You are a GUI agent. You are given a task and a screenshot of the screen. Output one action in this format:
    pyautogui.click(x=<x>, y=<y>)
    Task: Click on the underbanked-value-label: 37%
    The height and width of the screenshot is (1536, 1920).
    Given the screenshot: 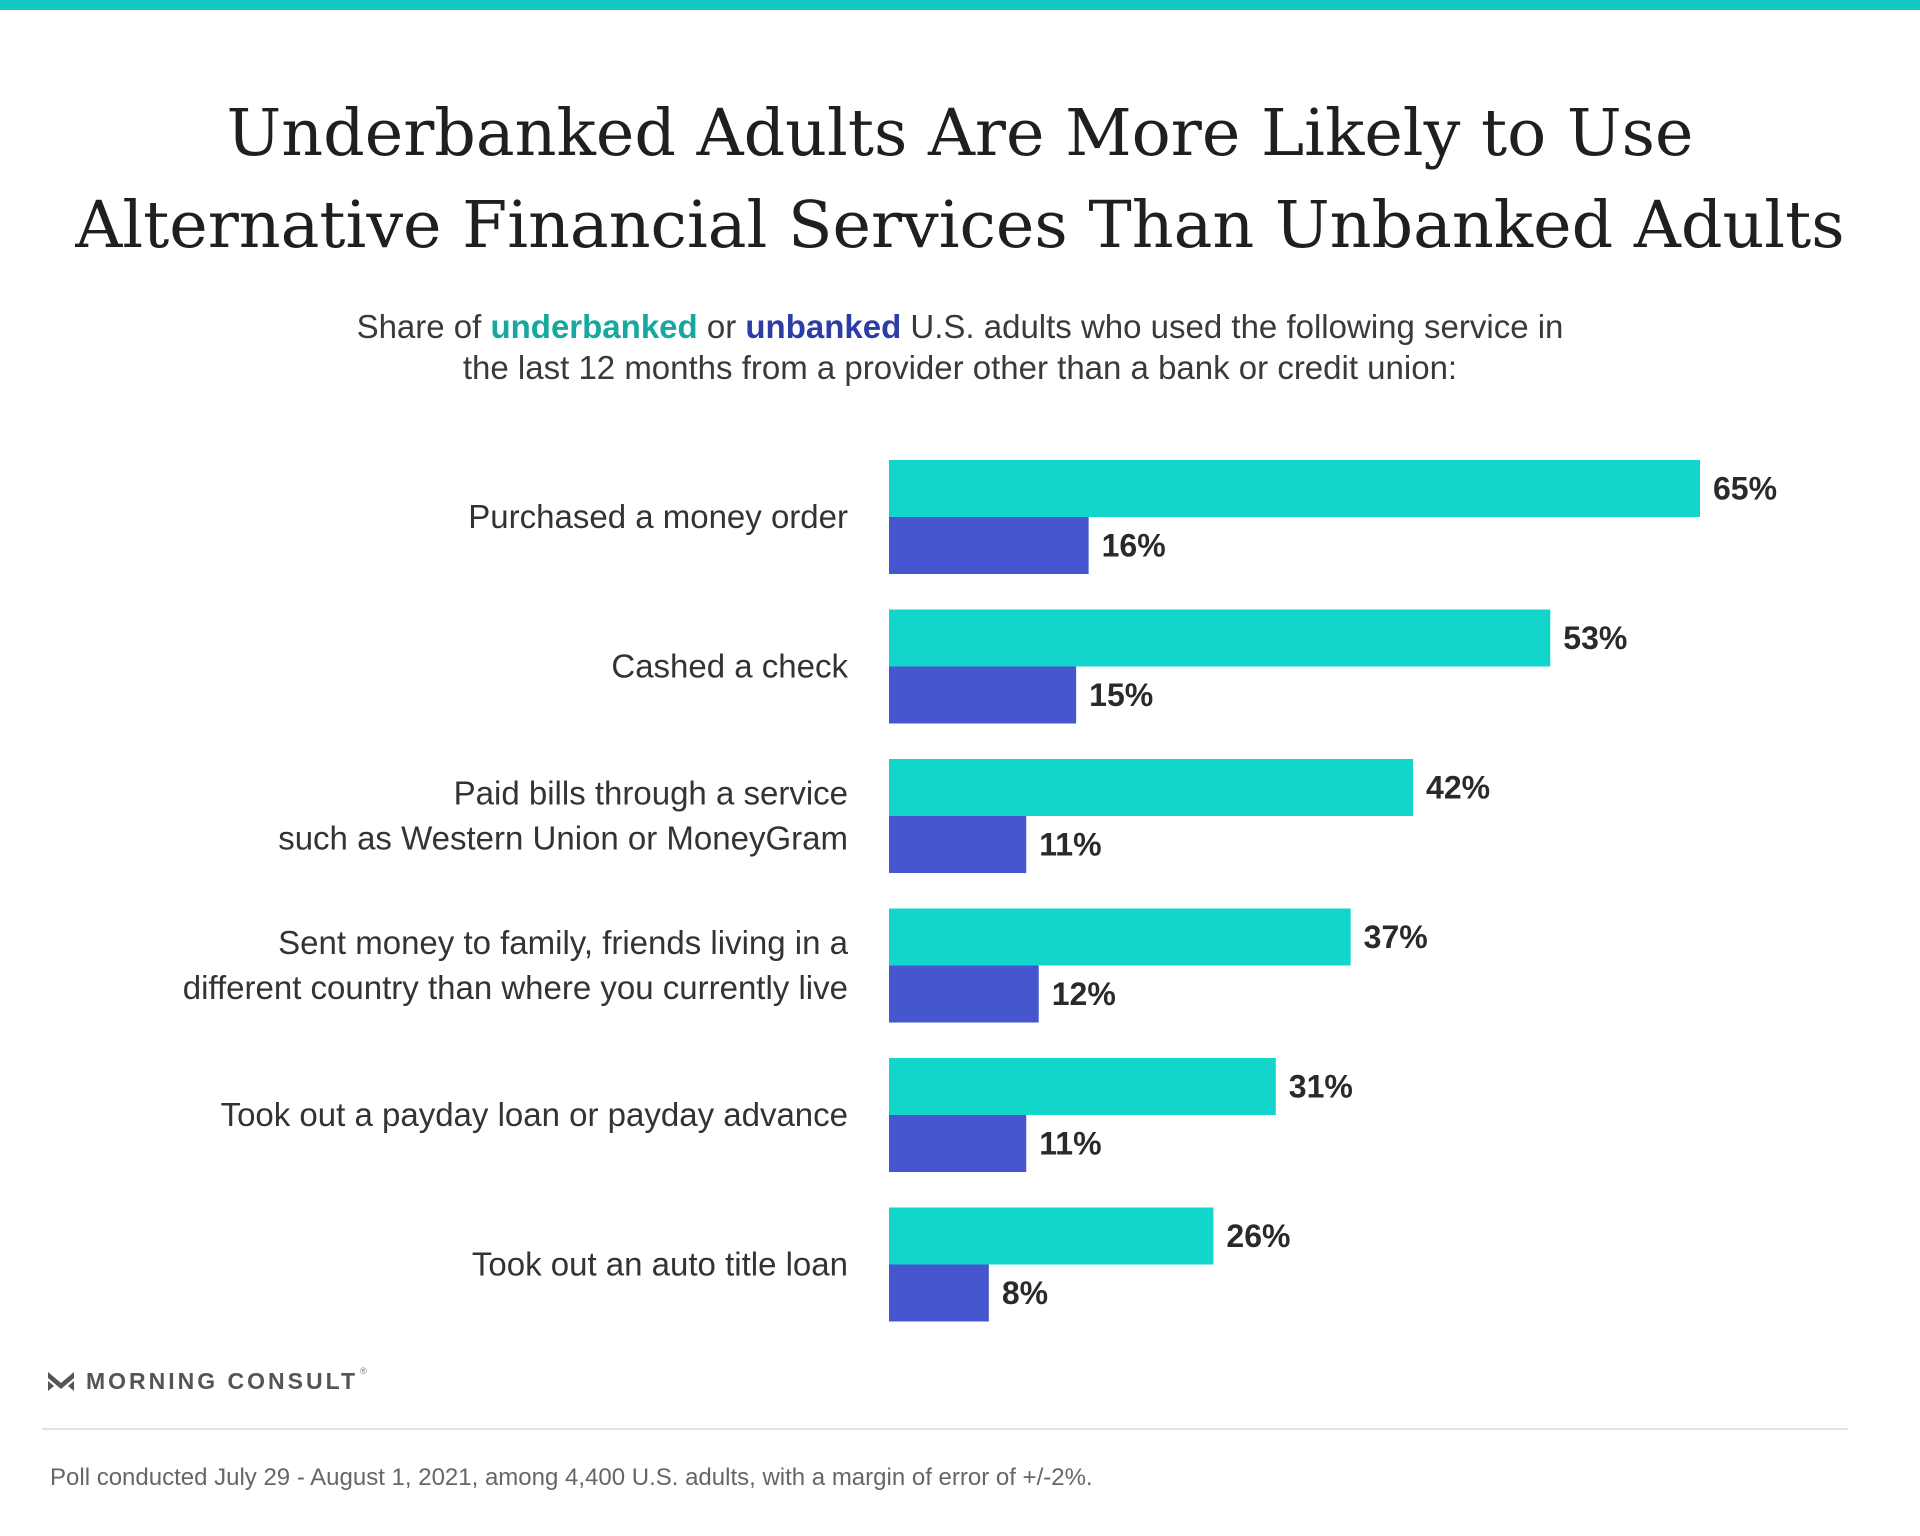 What is the action you would take?
    pyautogui.click(x=1396, y=937)
    